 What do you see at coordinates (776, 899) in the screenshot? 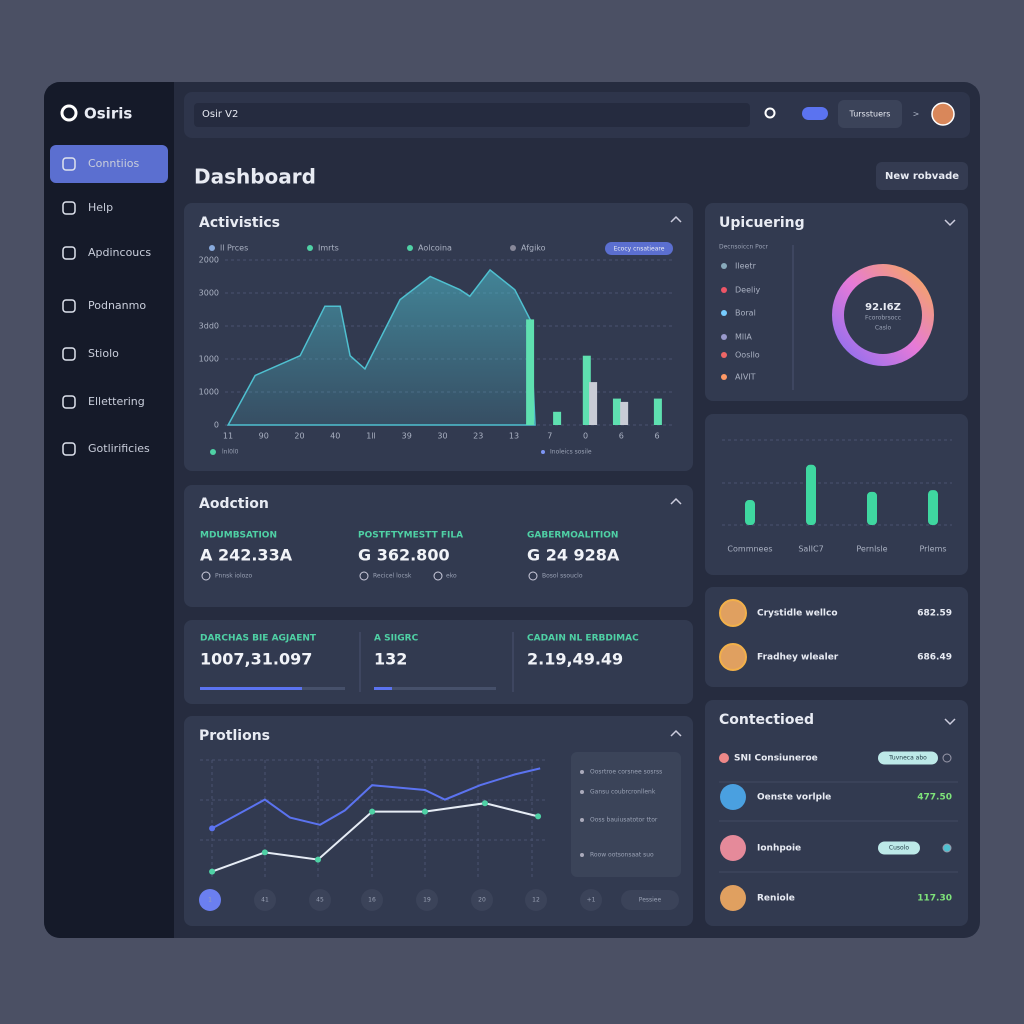
I see `row-name: Reniole` at bounding box center [776, 899].